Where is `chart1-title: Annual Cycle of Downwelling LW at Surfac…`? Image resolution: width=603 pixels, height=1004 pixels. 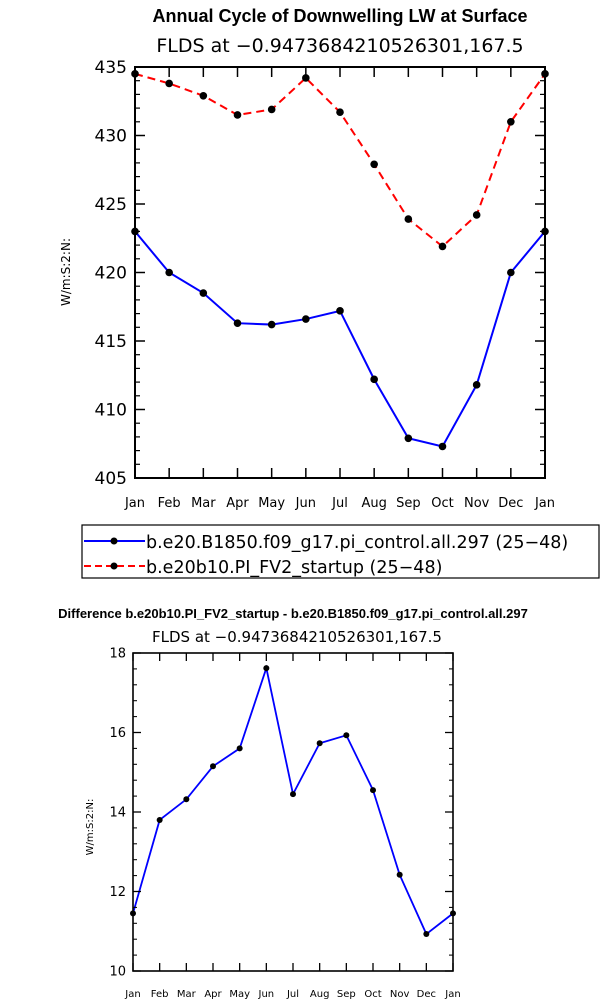 chart1-title: Annual Cycle of Downwelling LW at Surfac… is located at coordinates (339, 16).